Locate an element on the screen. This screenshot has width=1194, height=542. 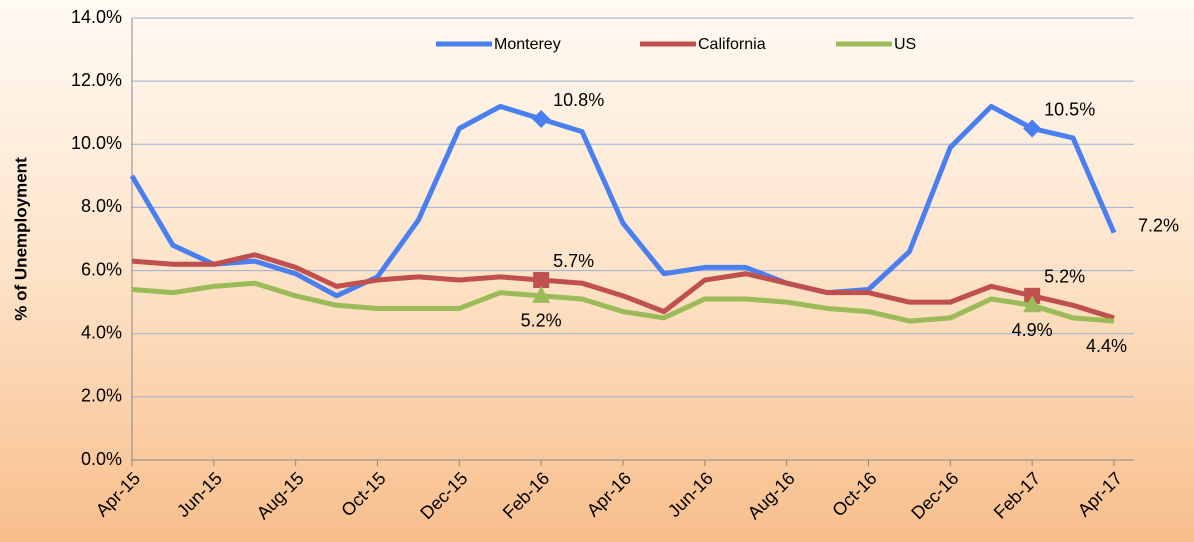
data-label: 10.8% is located at coordinates (578, 100).